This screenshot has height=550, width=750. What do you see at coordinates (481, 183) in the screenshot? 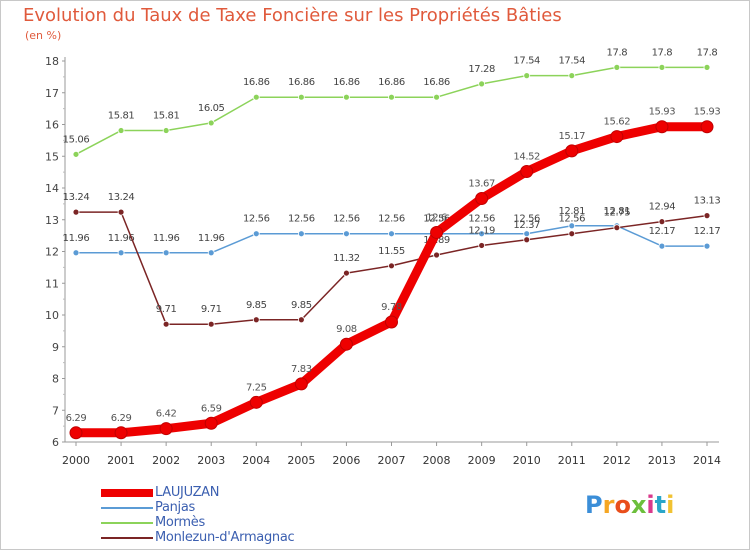
I see `data-label: 13.67` at bounding box center [481, 183].